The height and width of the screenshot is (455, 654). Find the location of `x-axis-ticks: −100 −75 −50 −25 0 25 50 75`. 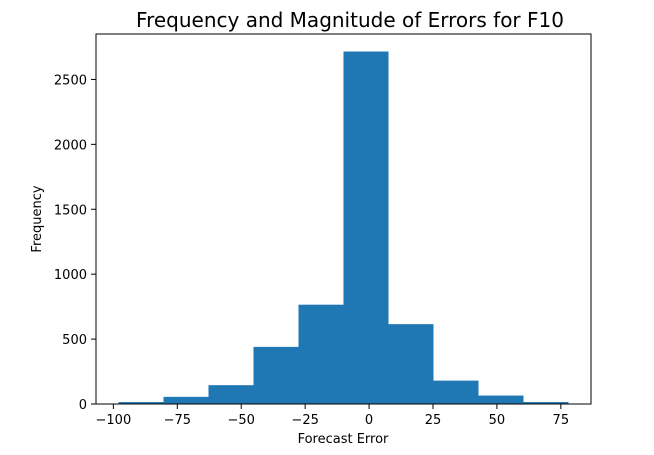

x-axis-ticks: −100 −75 −50 −25 0 25 50 75 is located at coordinates (333, 416).